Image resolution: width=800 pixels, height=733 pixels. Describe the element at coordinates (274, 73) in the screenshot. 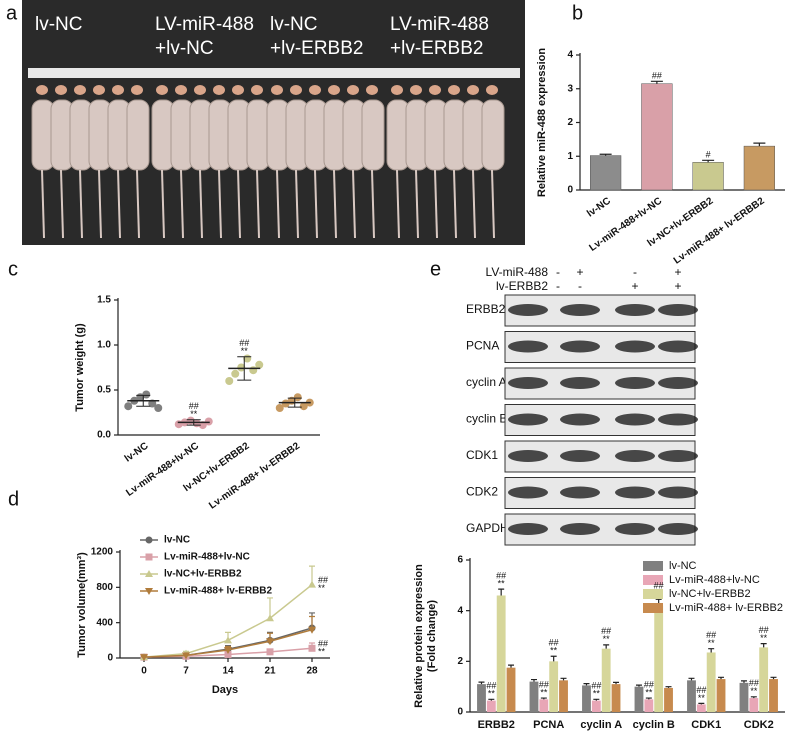

I see `ruler` at that location.